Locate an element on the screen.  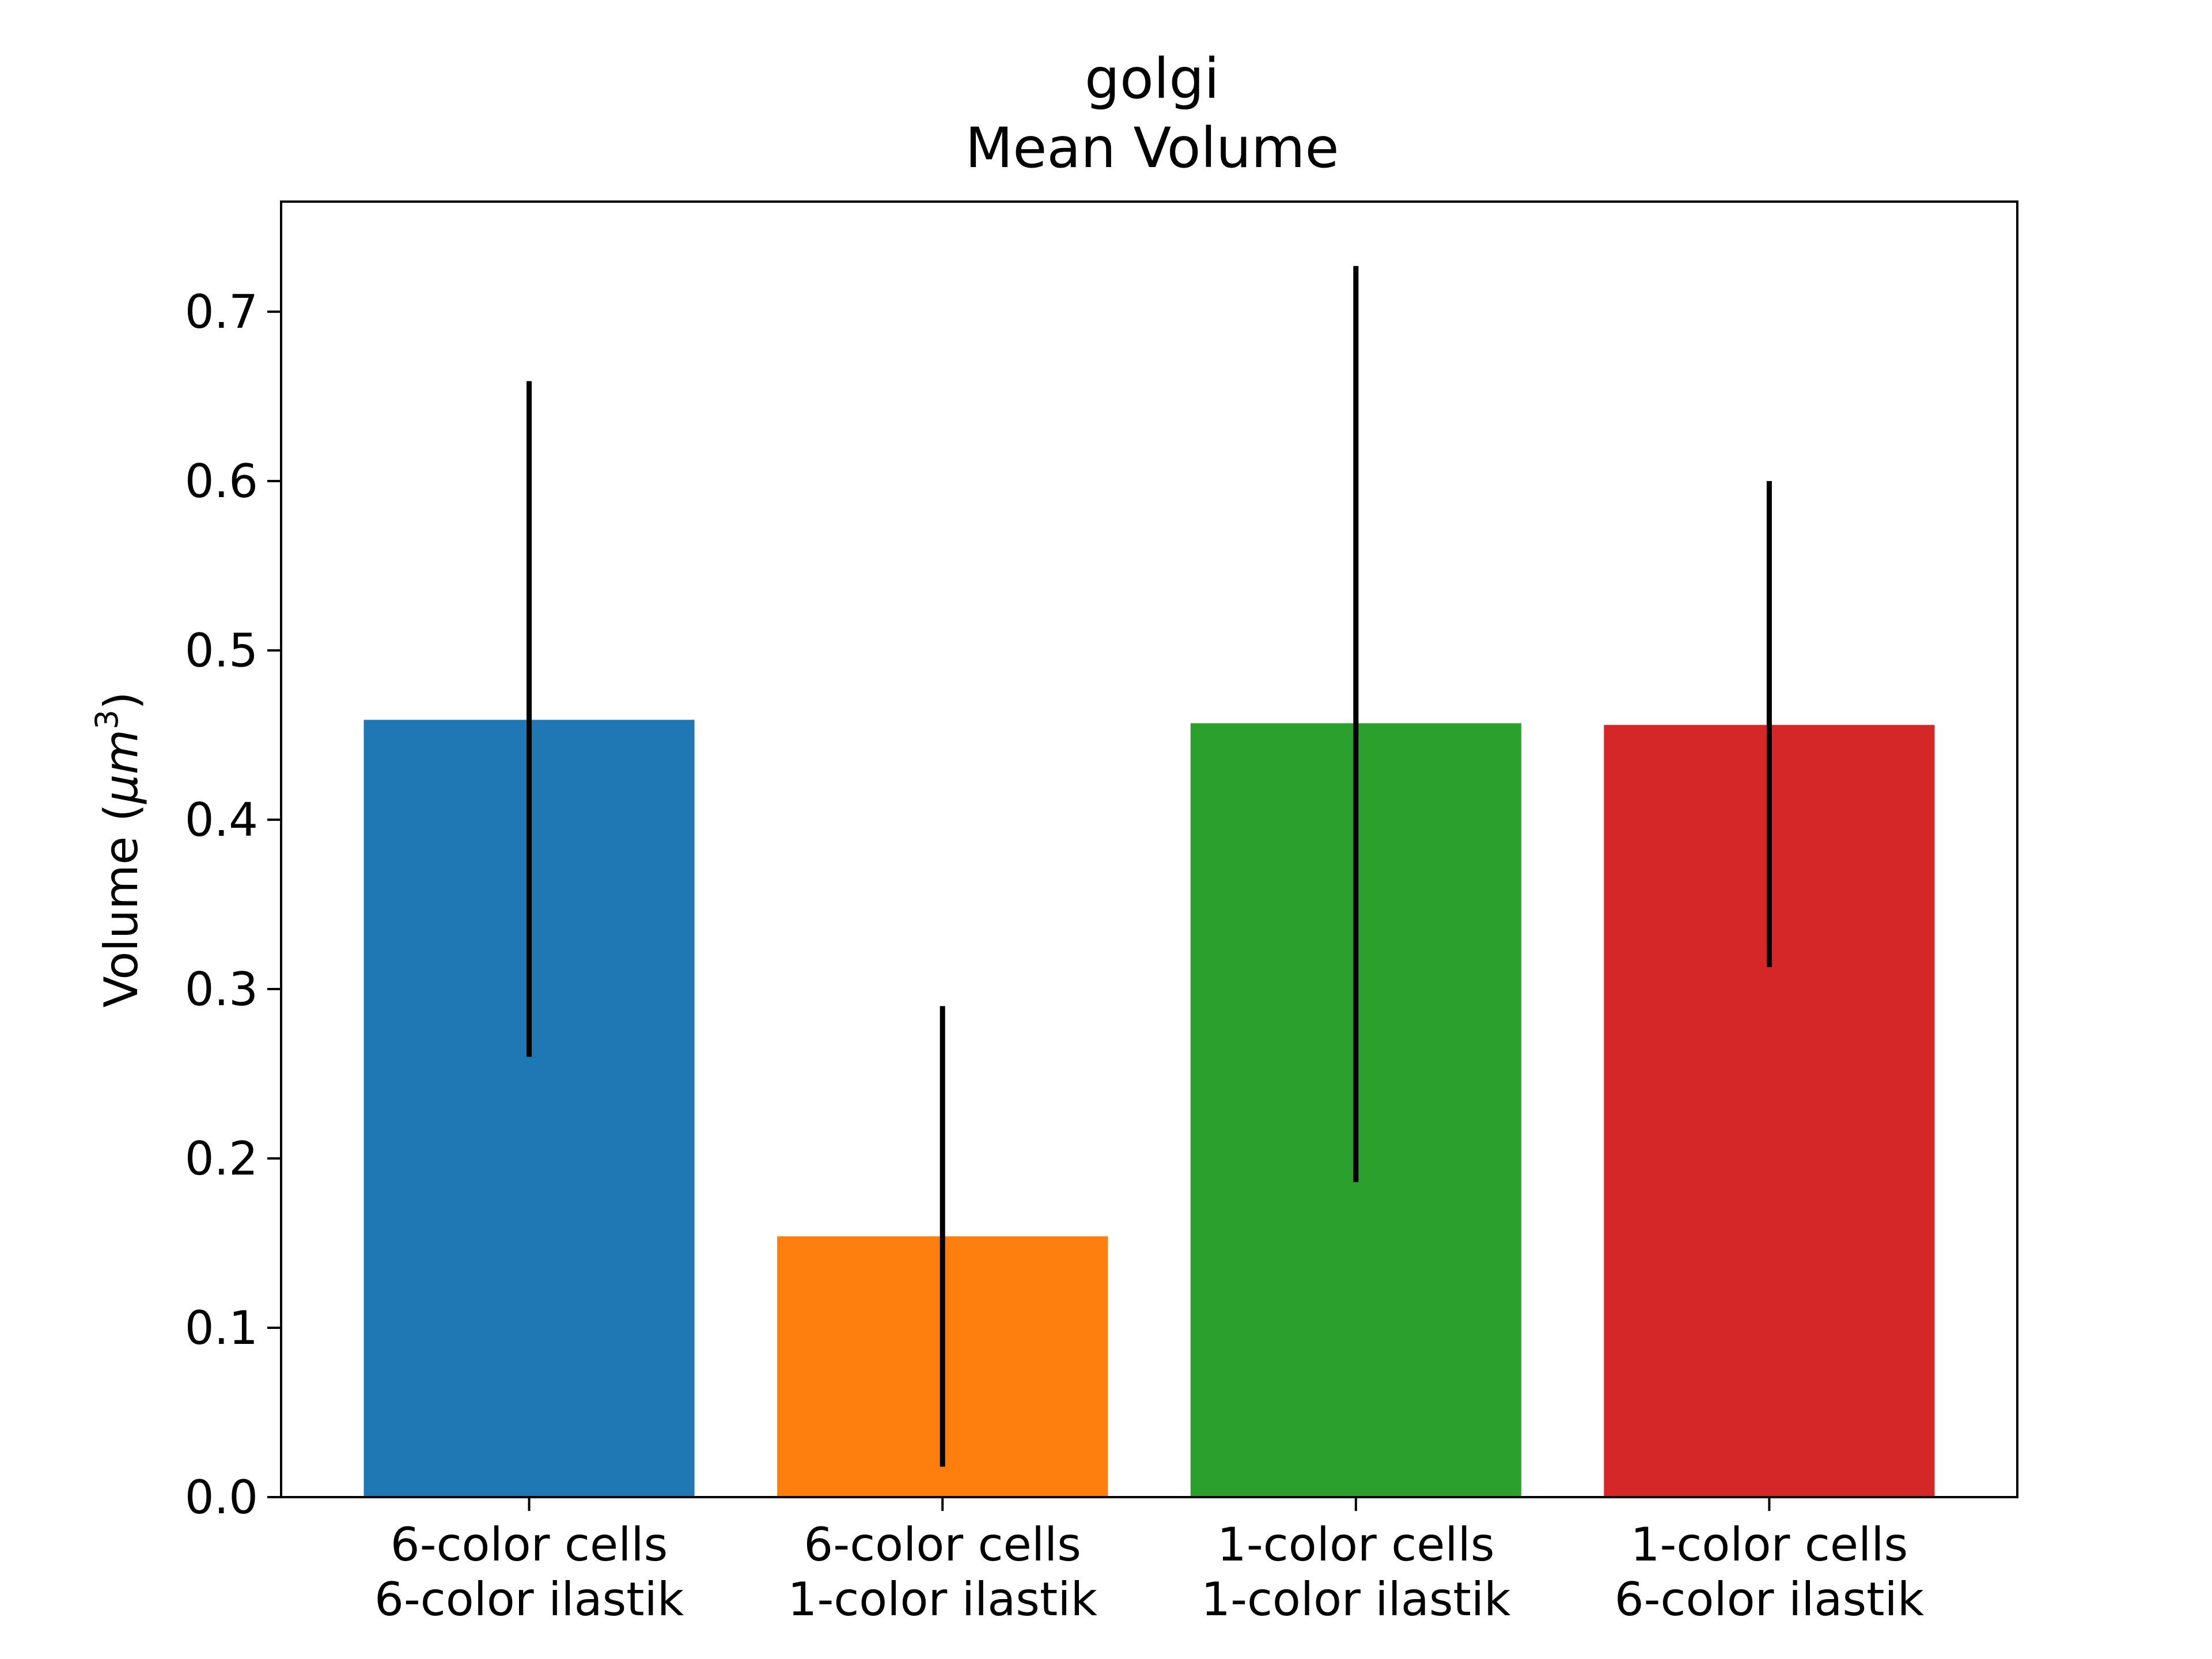
y-axis-label-prefix: Volume ( is located at coordinates (121, 905).